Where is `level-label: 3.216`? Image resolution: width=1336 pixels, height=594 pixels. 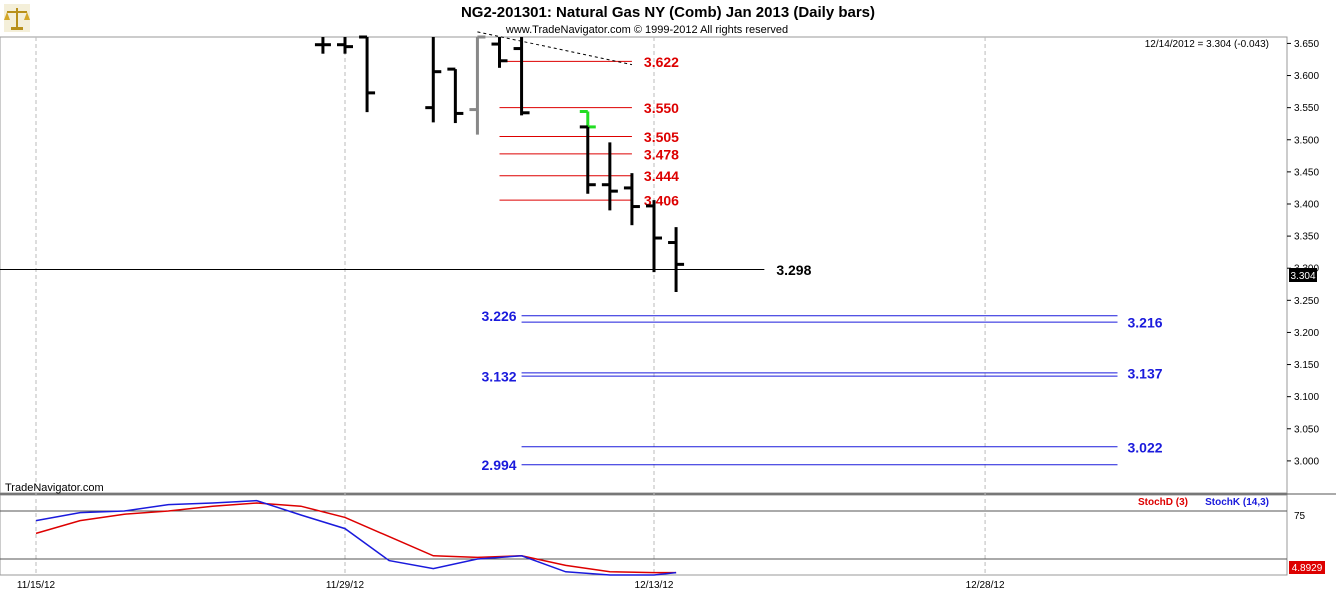
level-label: 3.216 is located at coordinates (1145, 323).